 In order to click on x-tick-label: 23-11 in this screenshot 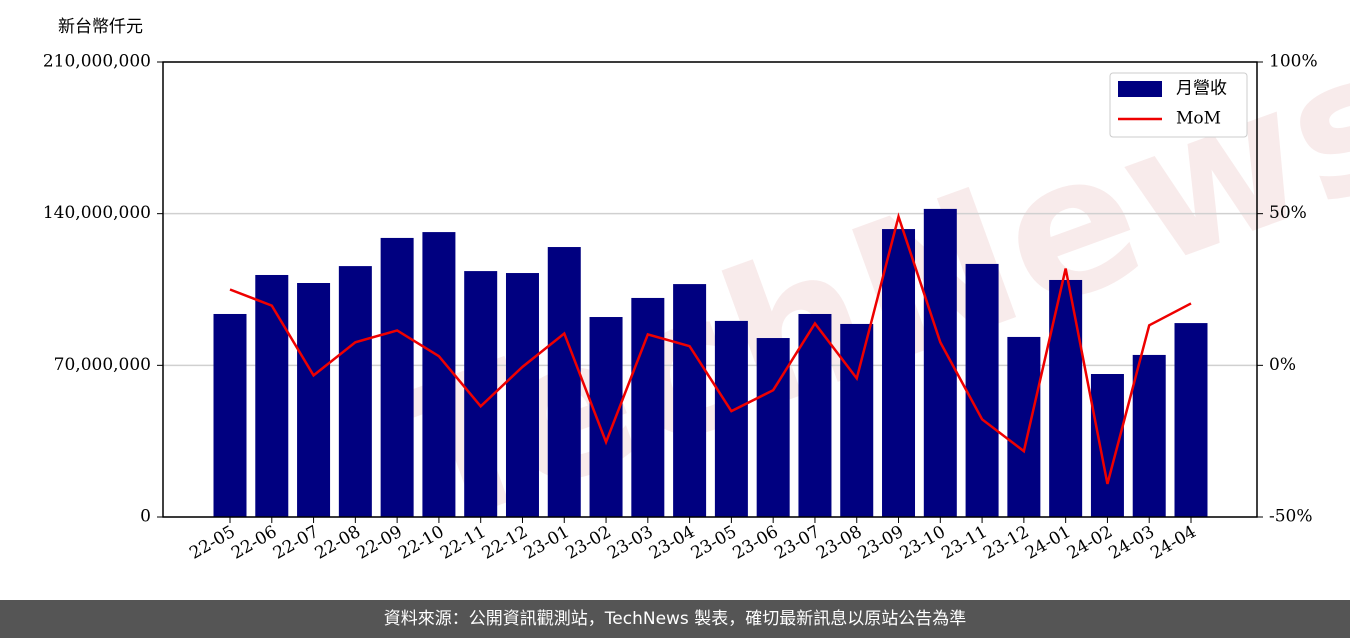, I will do `click(964, 543)`.